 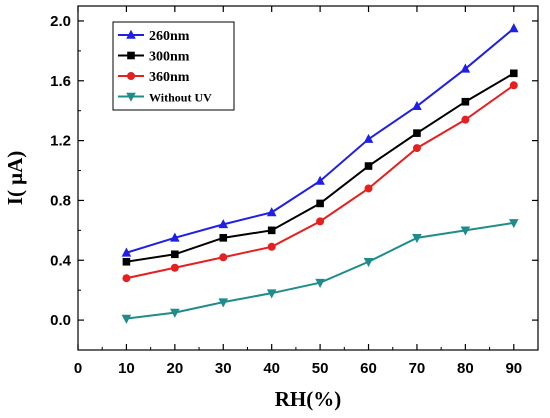 I want to click on legend-label: 360nm, so click(x=169, y=77).